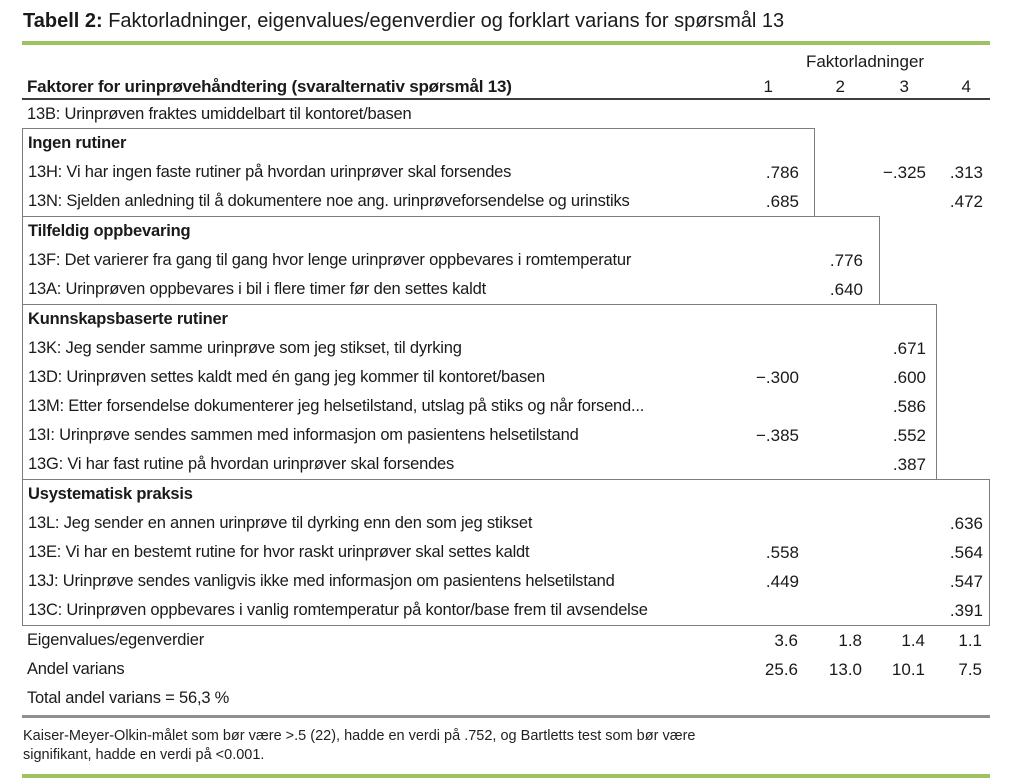 This screenshot has height=781, width=1024. What do you see at coordinates (63, 21) in the screenshot?
I see `table-title-label: Tabell 2:` at bounding box center [63, 21].